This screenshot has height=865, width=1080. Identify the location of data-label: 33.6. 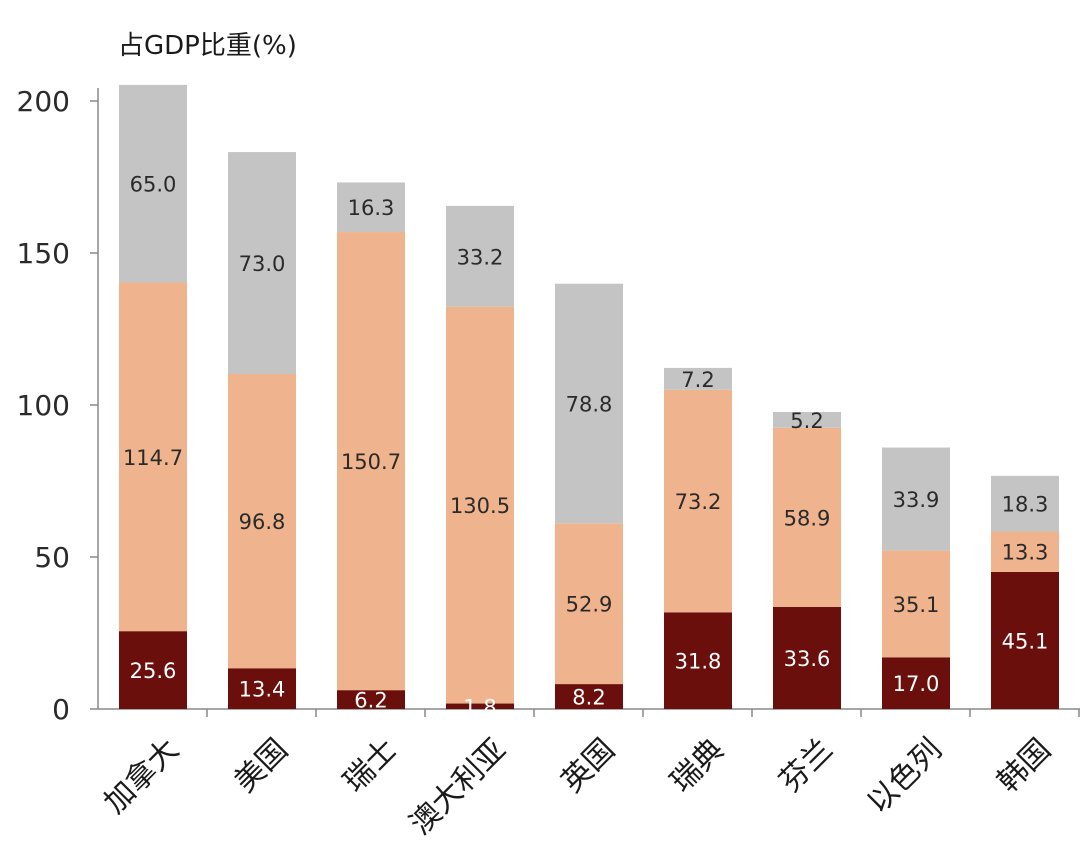
(807, 659).